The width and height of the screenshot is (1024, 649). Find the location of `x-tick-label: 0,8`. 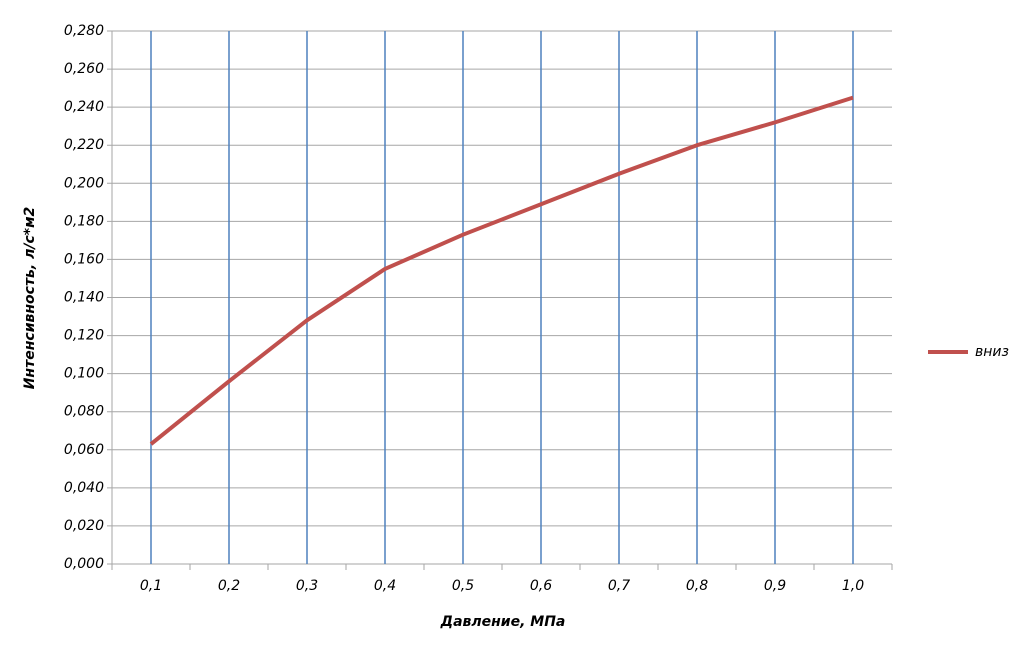

x-tick-label: 0,8 is located at coordinates (697, 586).